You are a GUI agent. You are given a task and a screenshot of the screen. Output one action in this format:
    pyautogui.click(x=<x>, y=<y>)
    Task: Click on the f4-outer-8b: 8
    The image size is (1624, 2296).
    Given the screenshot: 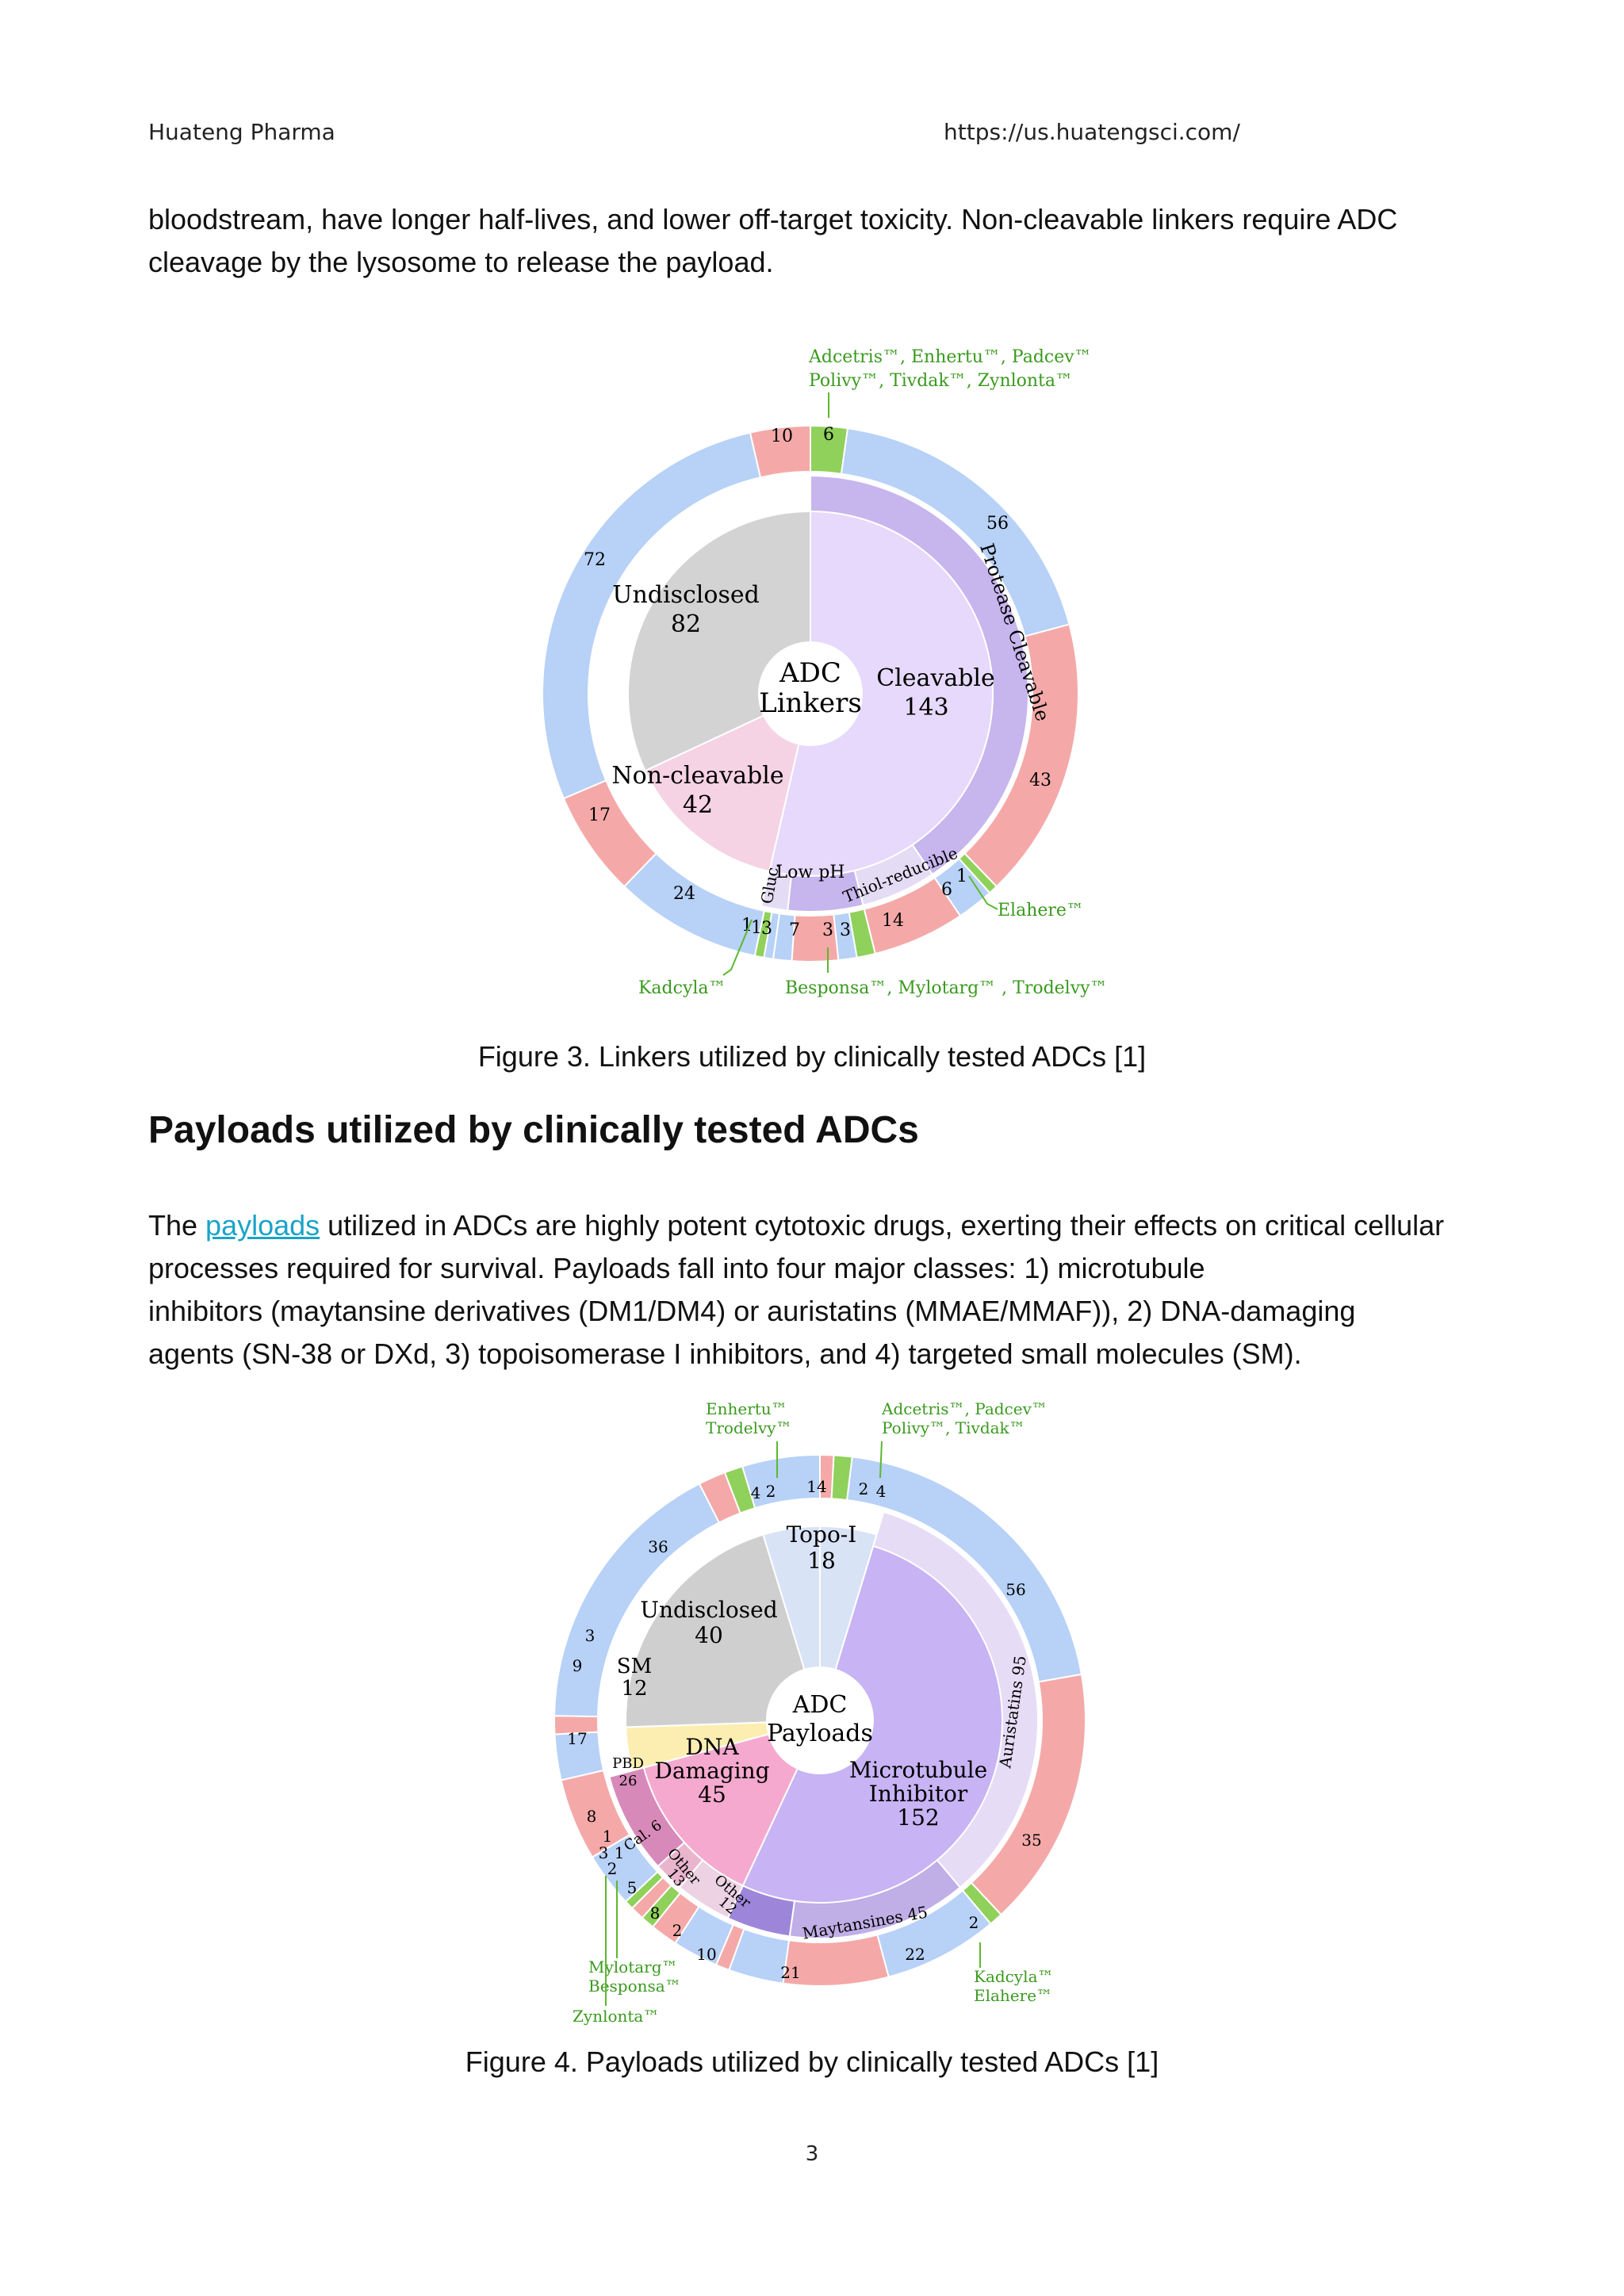 What is the action you would take?
    pyautogui.click(x=592, y=1817)
    